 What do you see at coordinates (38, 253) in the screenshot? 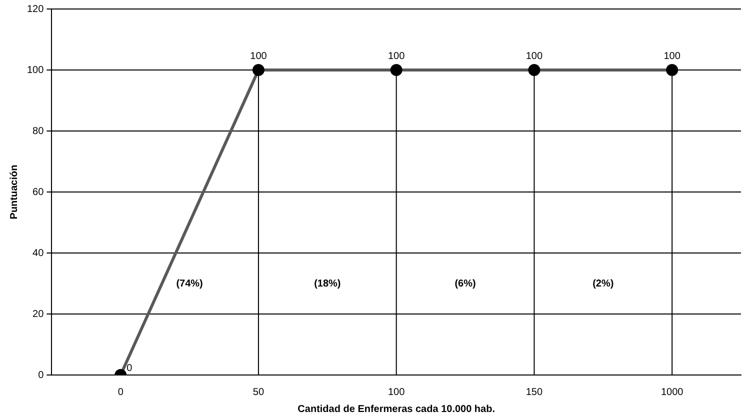
I see `y-tick-label: 40` at bounding box center [38, 253].